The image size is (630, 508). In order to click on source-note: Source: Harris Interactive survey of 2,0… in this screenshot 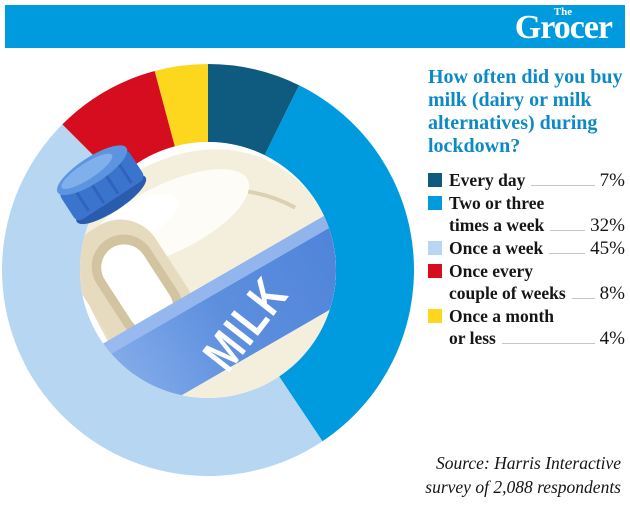, I will do `click(461, 475)`.